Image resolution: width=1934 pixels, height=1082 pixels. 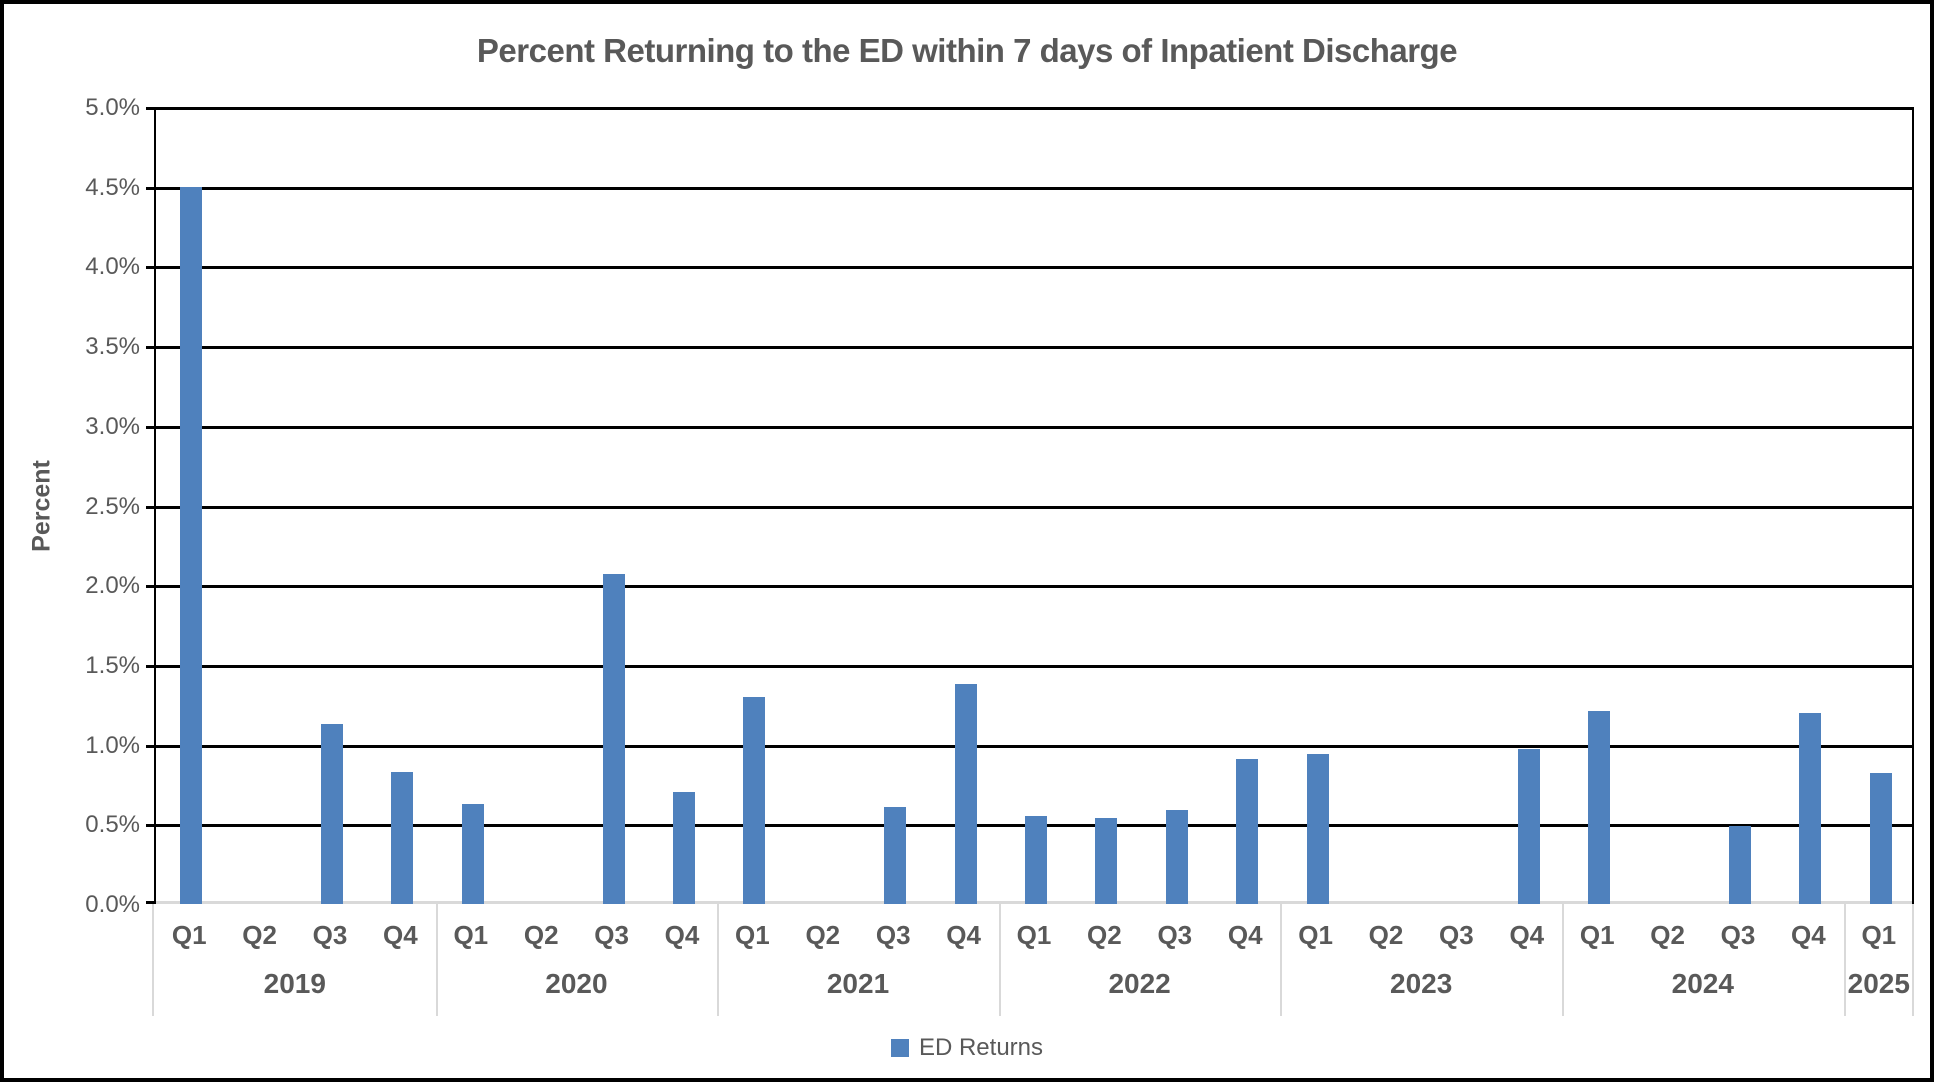 What do you see at coordinates (899, 1048) in the screenshot?
I see `legend-swatch-icon` at bounding box center [899, 1048].